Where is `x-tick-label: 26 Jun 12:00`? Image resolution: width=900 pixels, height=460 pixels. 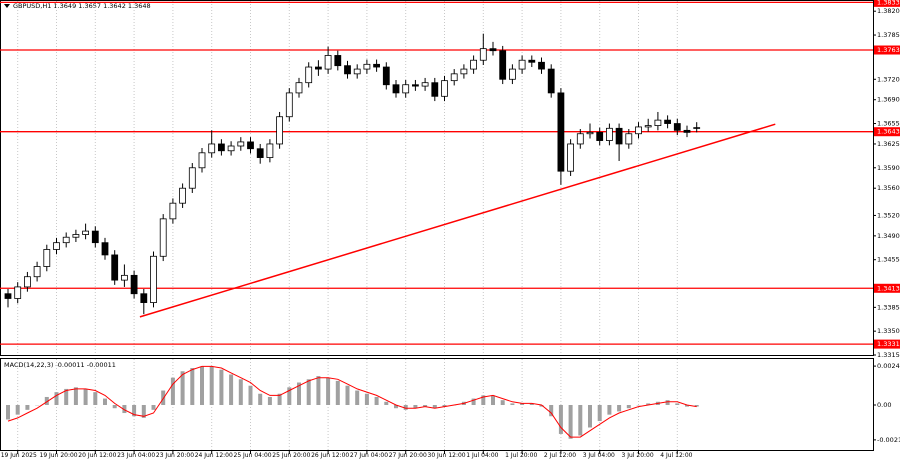
x-tick-label: 26 Jun 12:00 is located at coordinates (330, 455).